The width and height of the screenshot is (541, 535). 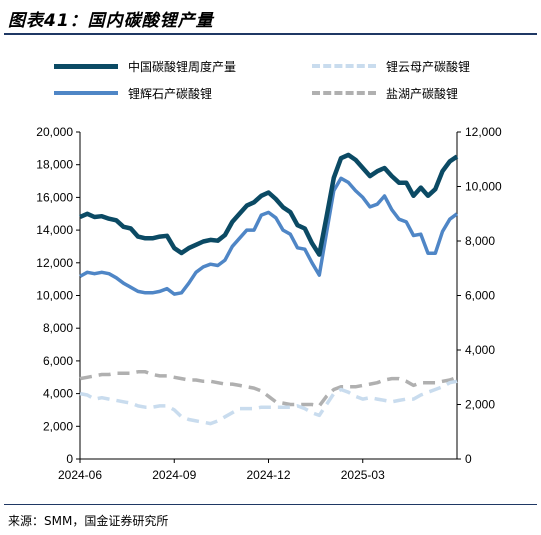 I want to click on legend-swatch-ore, so click(x=86, y=93).